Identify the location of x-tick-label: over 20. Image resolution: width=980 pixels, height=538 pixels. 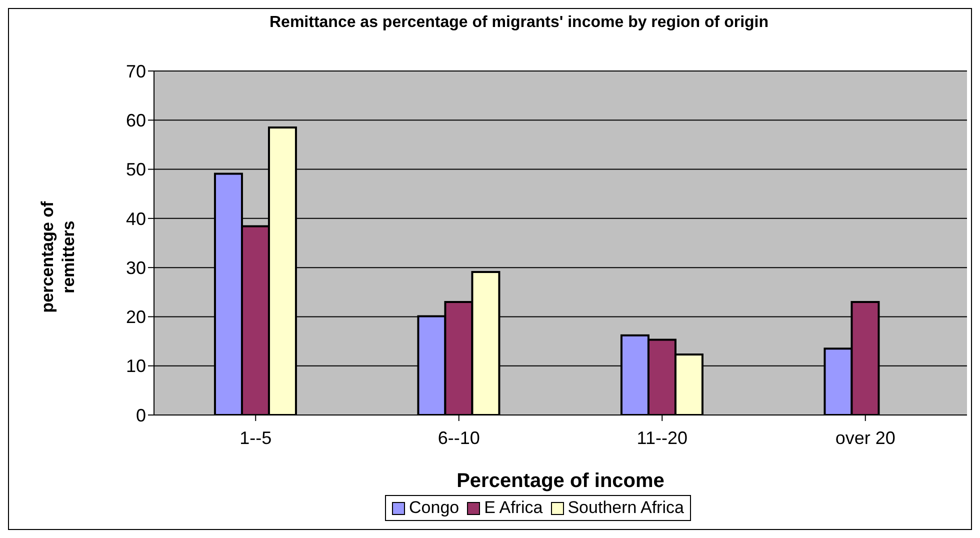
(865, 438).